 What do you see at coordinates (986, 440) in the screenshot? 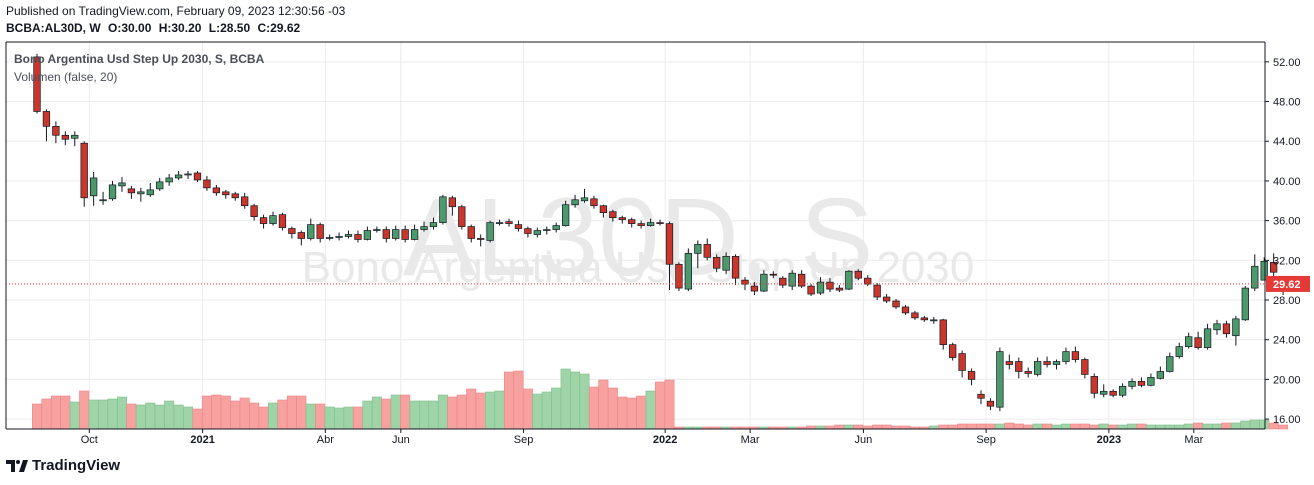
I see `time-tick-label: Sep` at bounding box center [986, 440].